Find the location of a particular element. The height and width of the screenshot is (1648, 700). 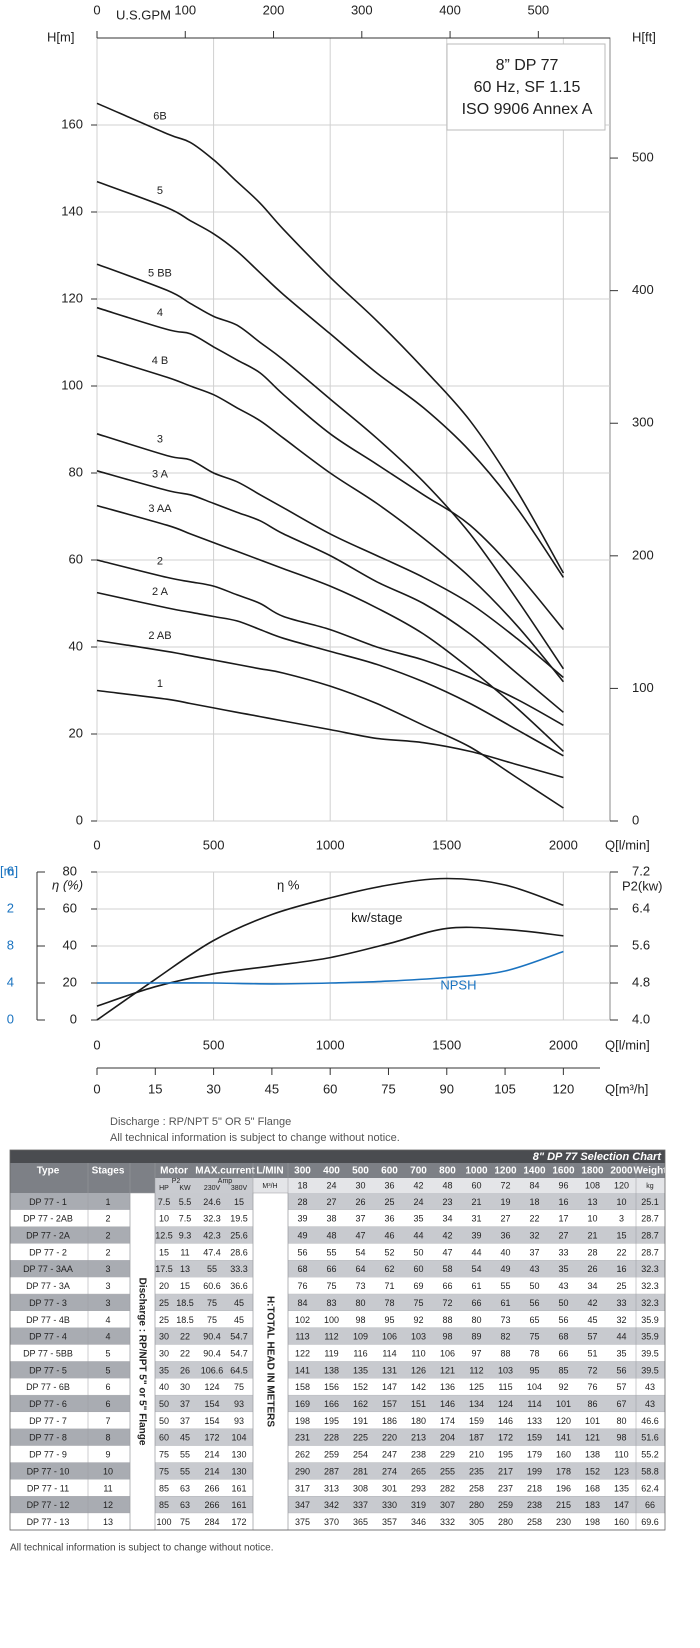

table-cell: 34 is located at coordinates (592, 1286).